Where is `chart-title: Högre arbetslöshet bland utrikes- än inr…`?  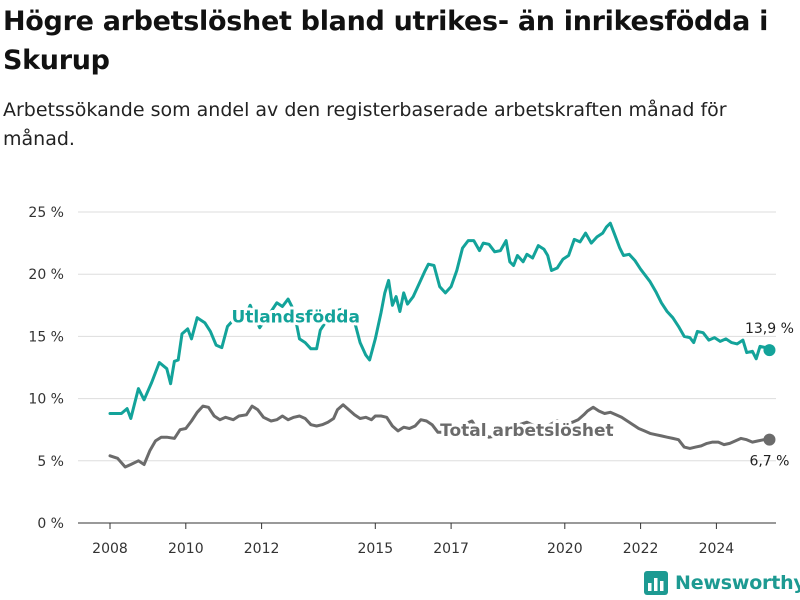
chart-title: Högre arbetslöshet bland utrikes- än inr… is located at coordinates (386, 41).